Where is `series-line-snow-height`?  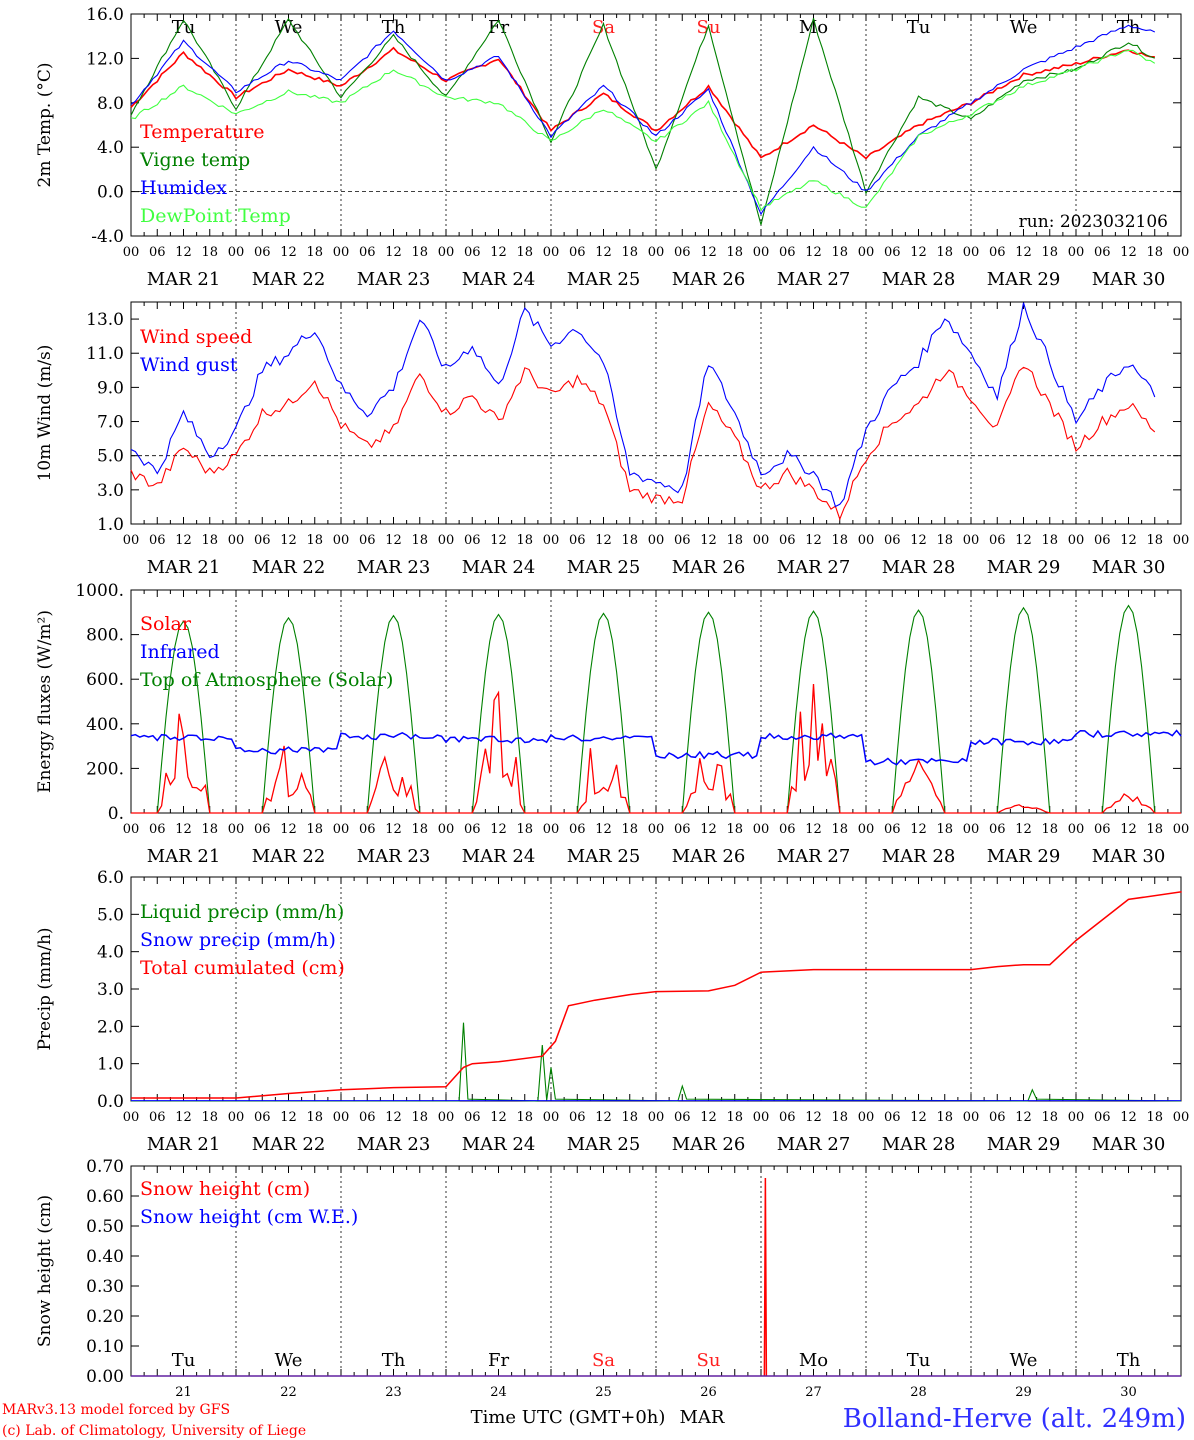 series-line-snow-height is located at coordinates (765, 1277).